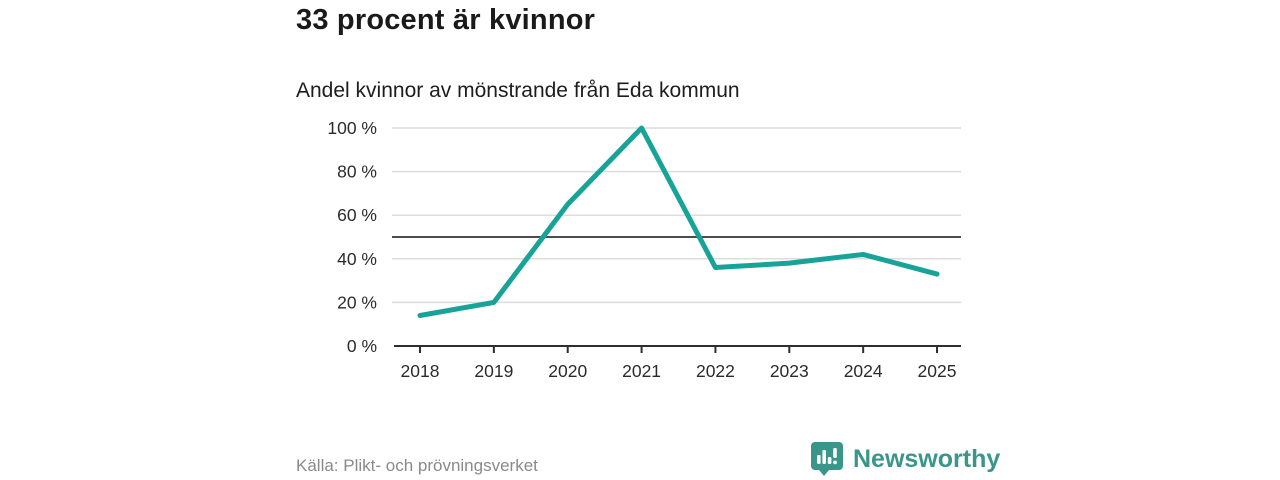  Describe the element at coordinates (789, 371) in the screenshot. I see `x-axis-tick-label: 2023` at that location.